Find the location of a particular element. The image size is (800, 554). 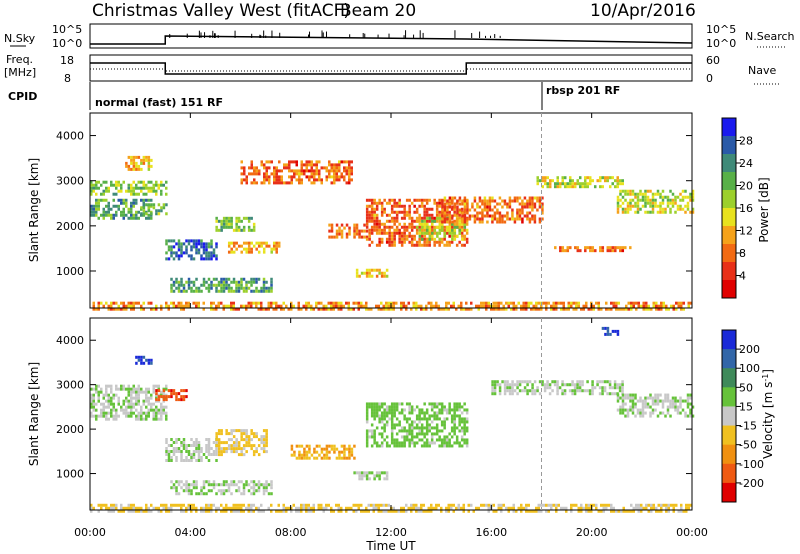

colorbar-segment is located at coordinates (729, 163).